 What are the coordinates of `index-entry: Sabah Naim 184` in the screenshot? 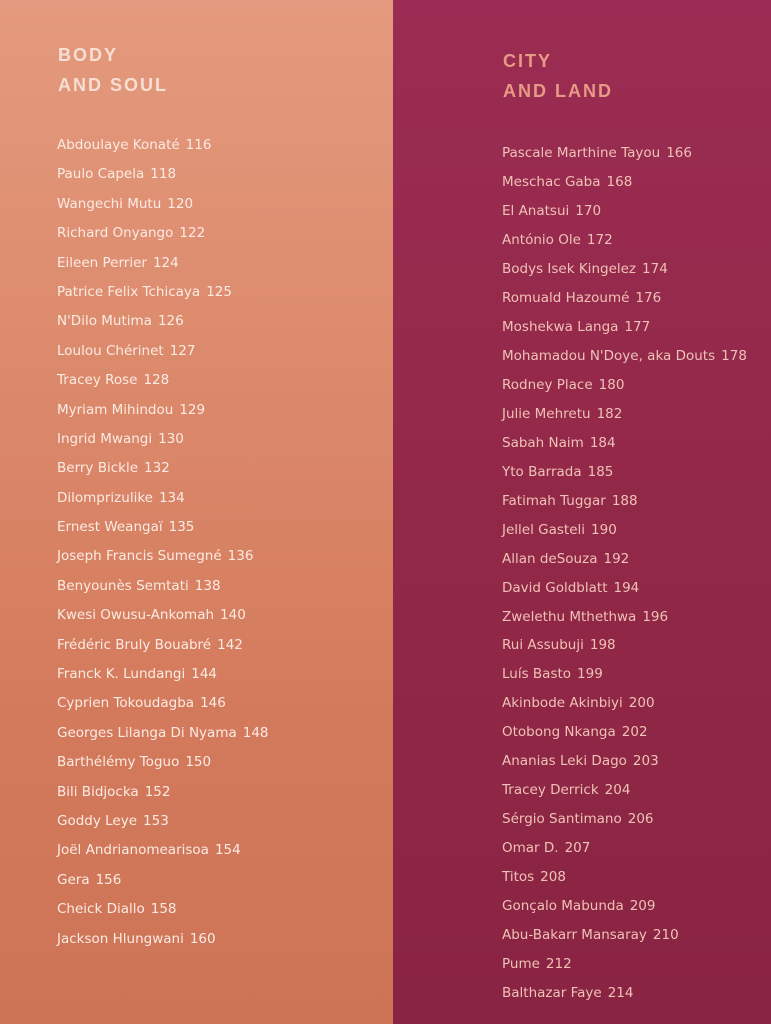 It's located at (624, 447).